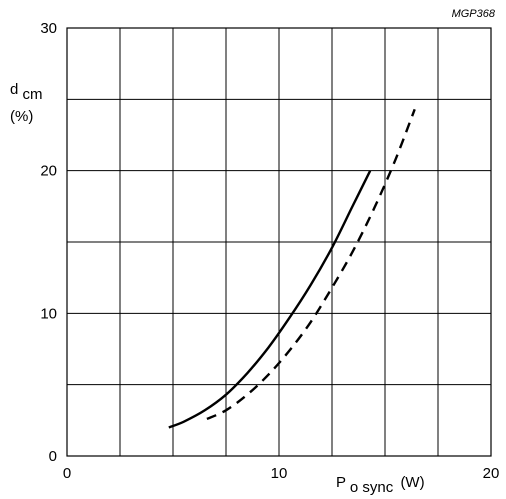  I want to click on y-tick-label: 10, so click(48, 313).